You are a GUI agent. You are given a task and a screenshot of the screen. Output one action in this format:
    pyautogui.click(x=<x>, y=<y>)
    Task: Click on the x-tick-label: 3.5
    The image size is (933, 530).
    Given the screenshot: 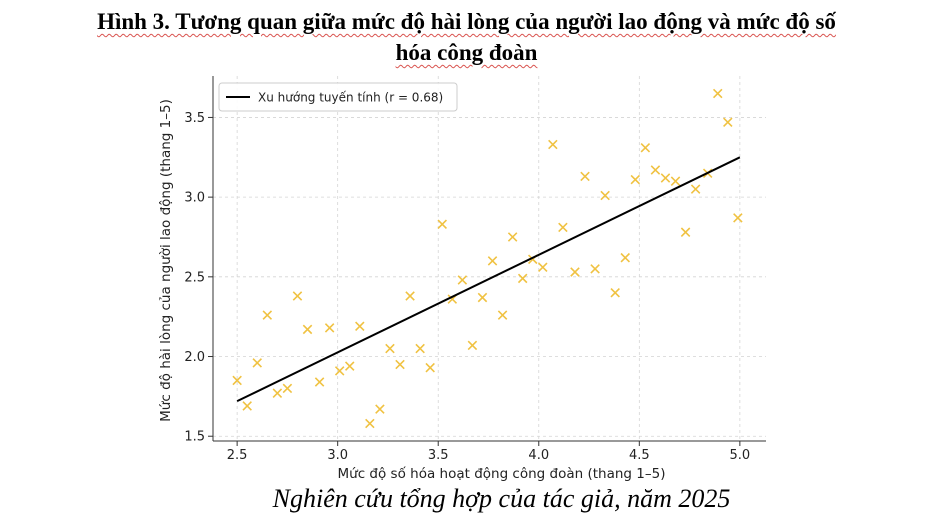 What is the action you would take?
    pyautogui.click(x=438, y=455)
    